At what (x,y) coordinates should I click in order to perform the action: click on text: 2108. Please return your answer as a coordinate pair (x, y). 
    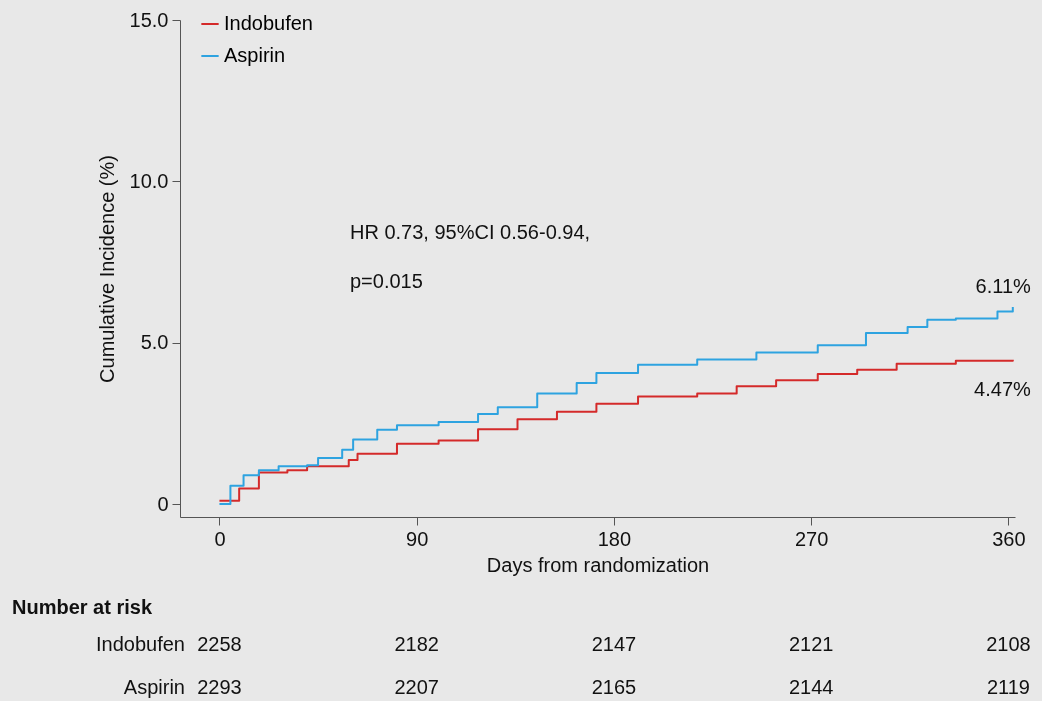
    Looking at the image, I should click on (1008, 644).